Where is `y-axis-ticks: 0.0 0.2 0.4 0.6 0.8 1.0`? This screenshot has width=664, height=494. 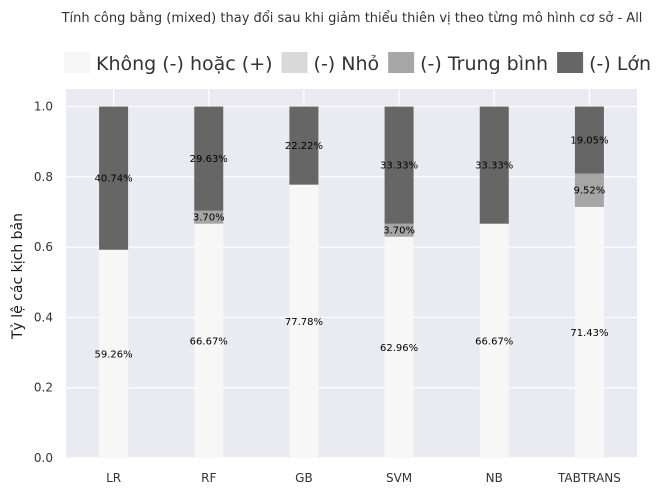
y-axis-ticks: 0.0 0.2 0.4 0.6 0.8 1.0 is located at coordinates (43, 282).